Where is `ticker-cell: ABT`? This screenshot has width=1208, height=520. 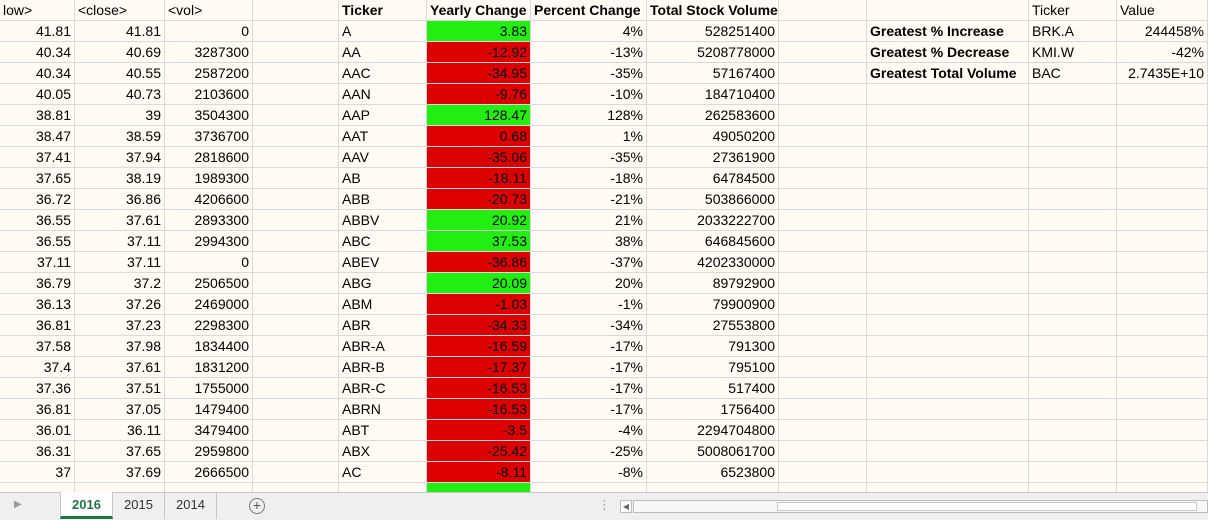
ticker-cell: ABT is located at coordinates (383, 430).